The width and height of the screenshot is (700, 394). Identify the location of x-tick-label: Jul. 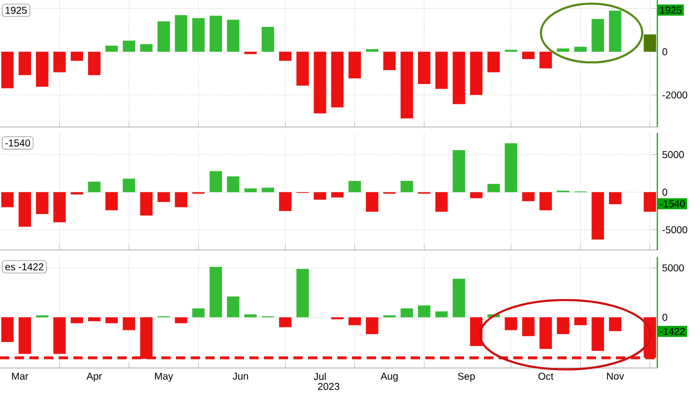
(320, 376).